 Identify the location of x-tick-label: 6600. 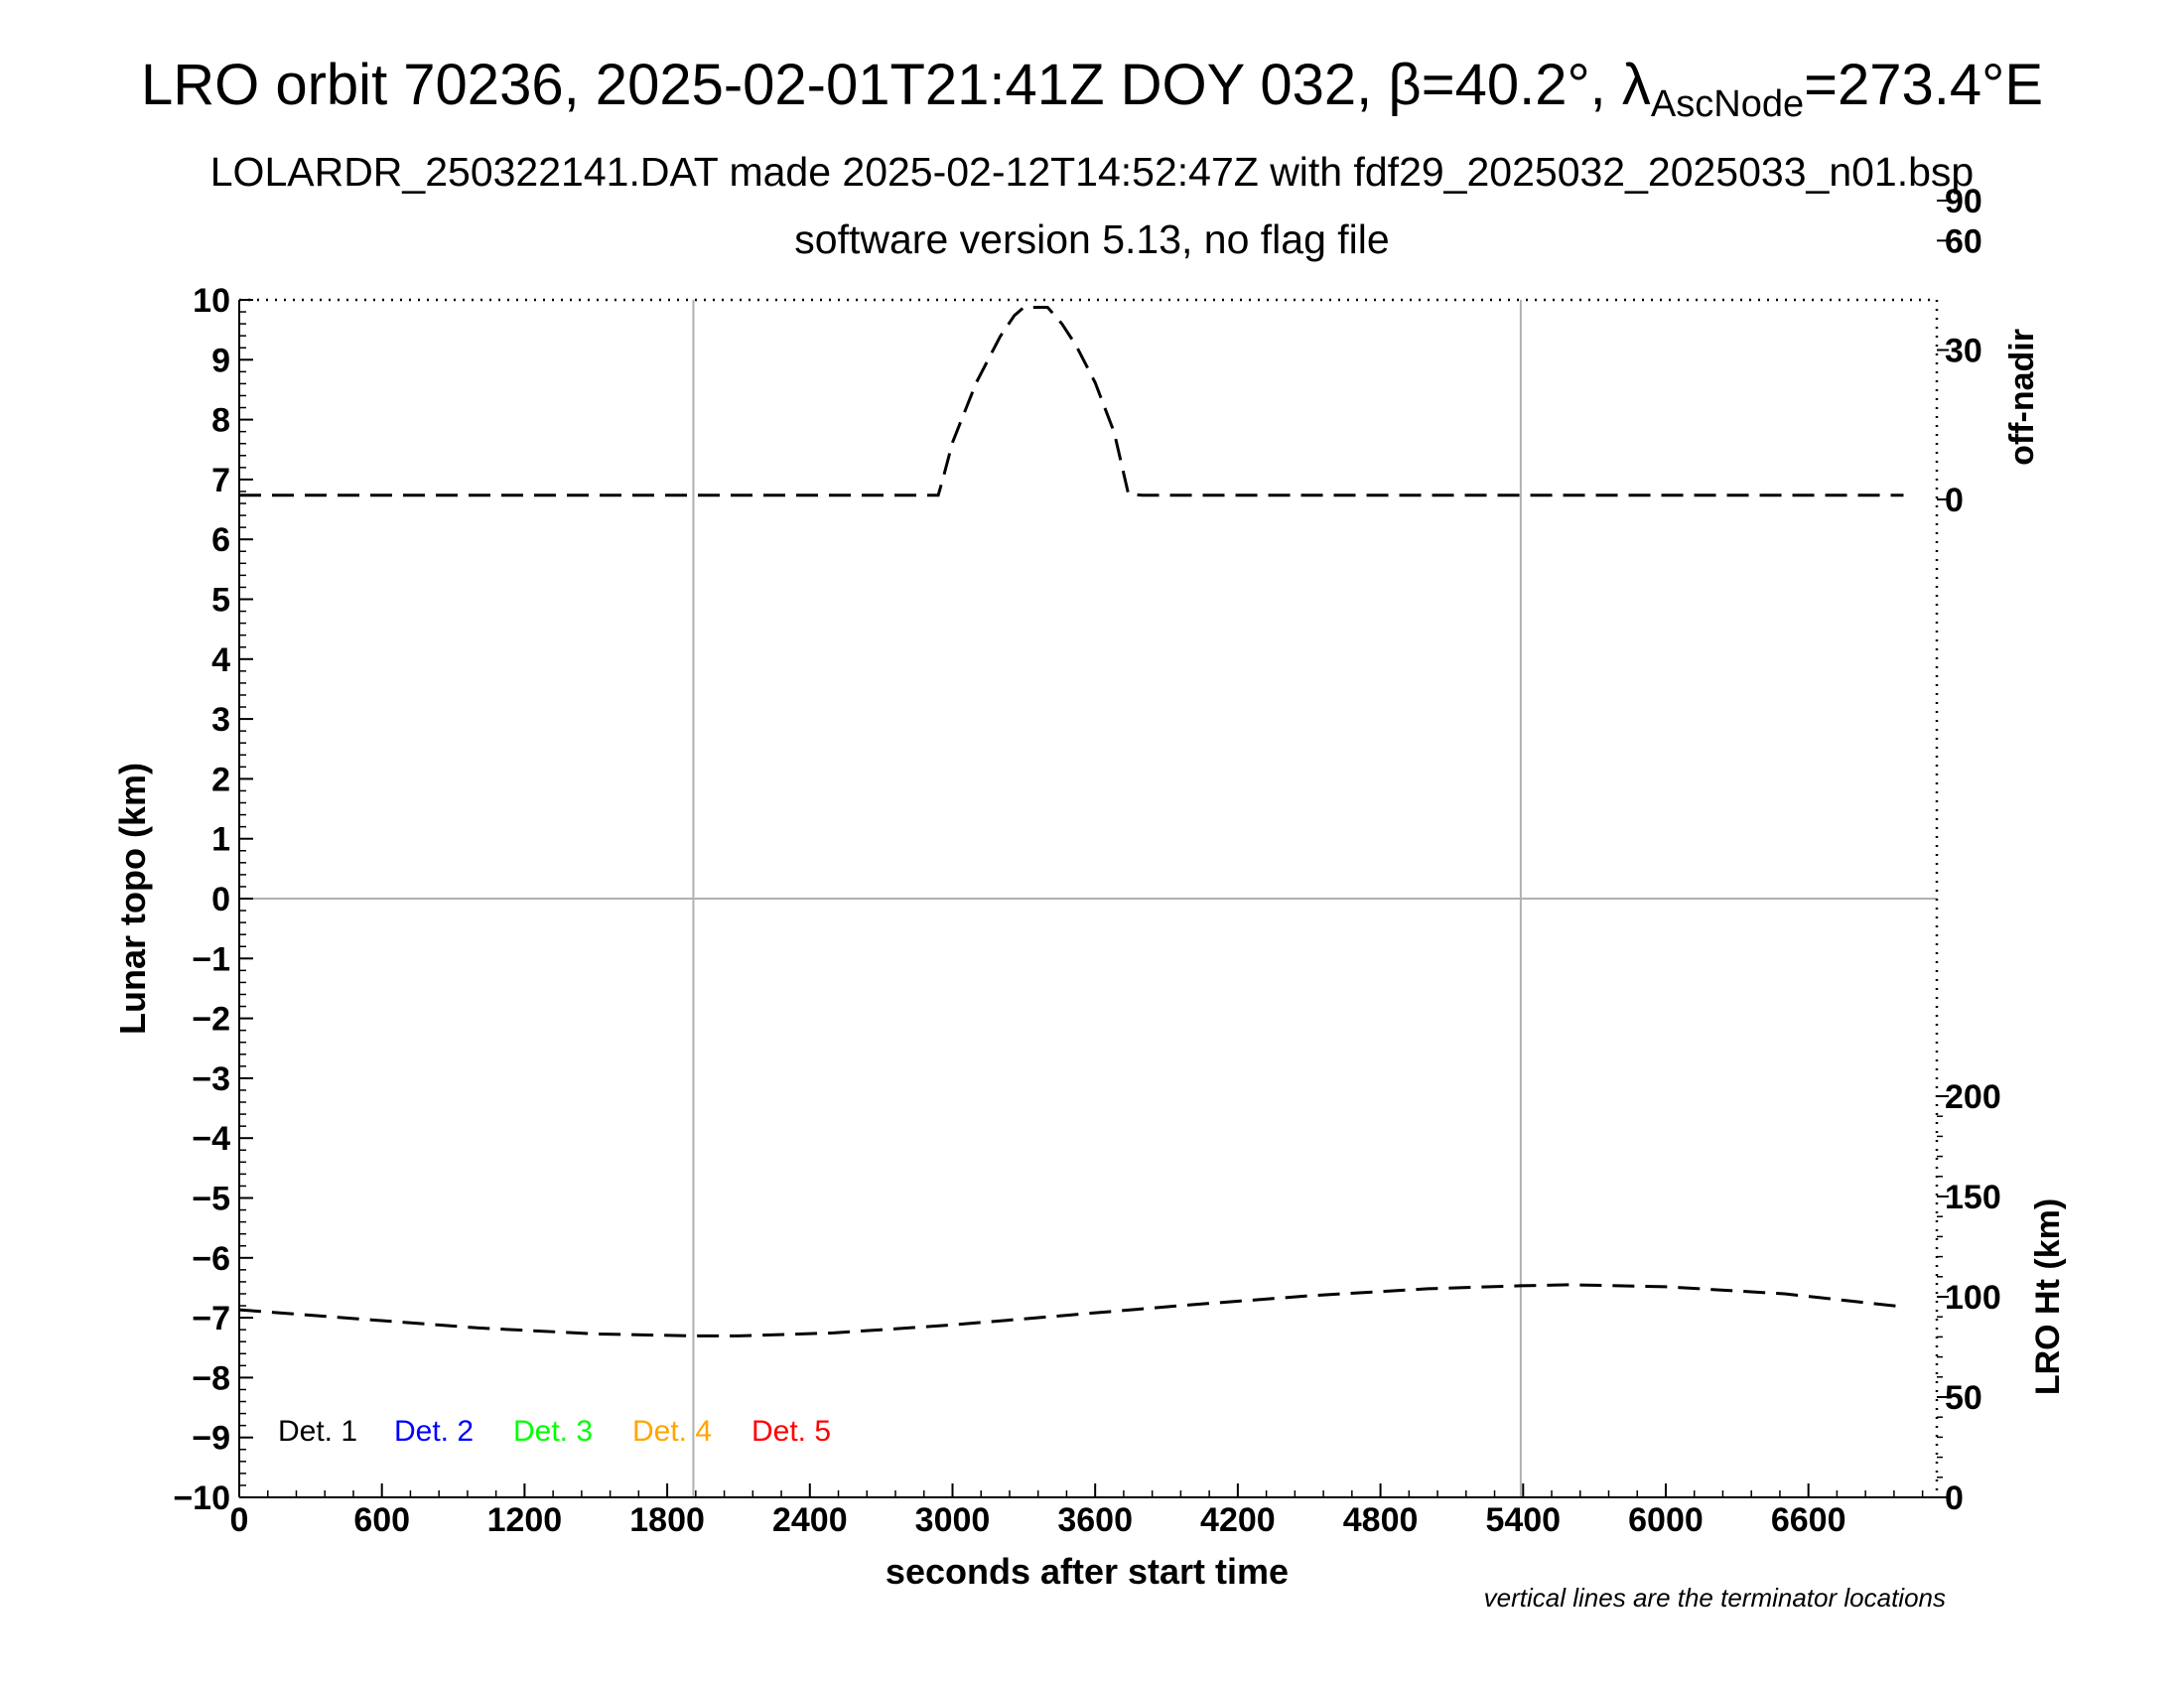
(1808, 1520).